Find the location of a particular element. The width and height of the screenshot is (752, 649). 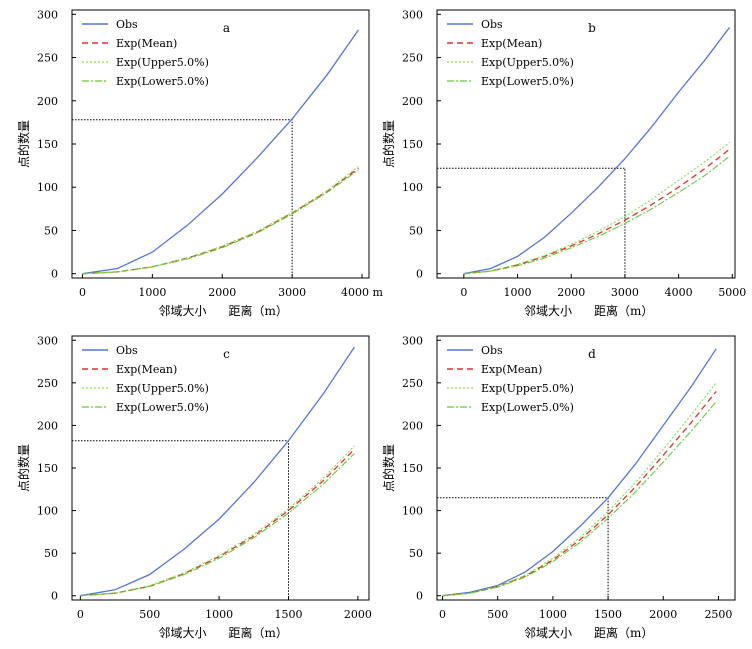

x-tick-label: 4000 m is located at coordinates (362, 292).